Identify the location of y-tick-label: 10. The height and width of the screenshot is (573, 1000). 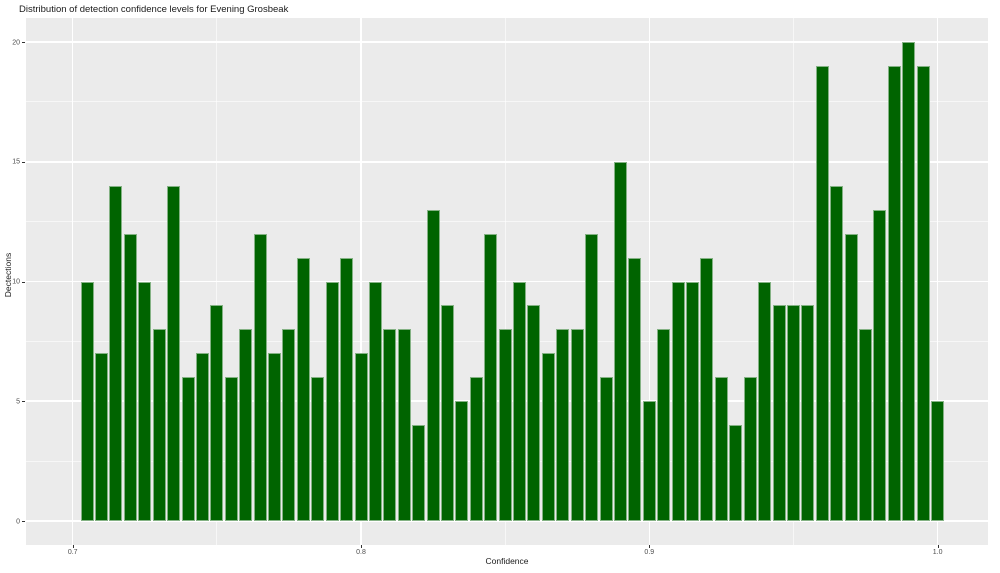
(16, 282).